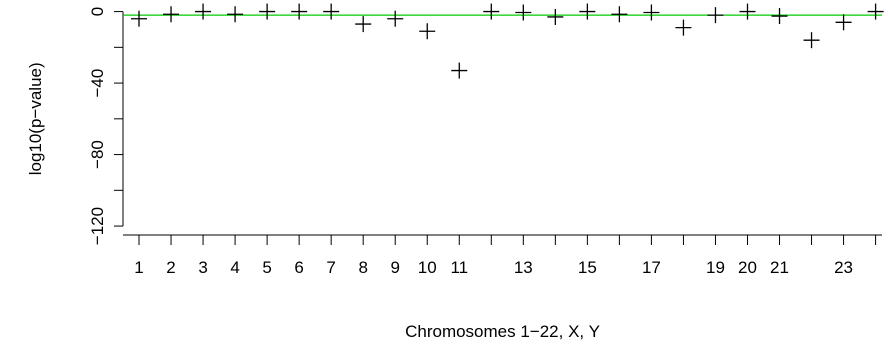 The width and height of the screenshot is (888, 347). Describe the element at coordinates (202, 267) in the screenshot. I see `x-tick-label: 3` at that location.